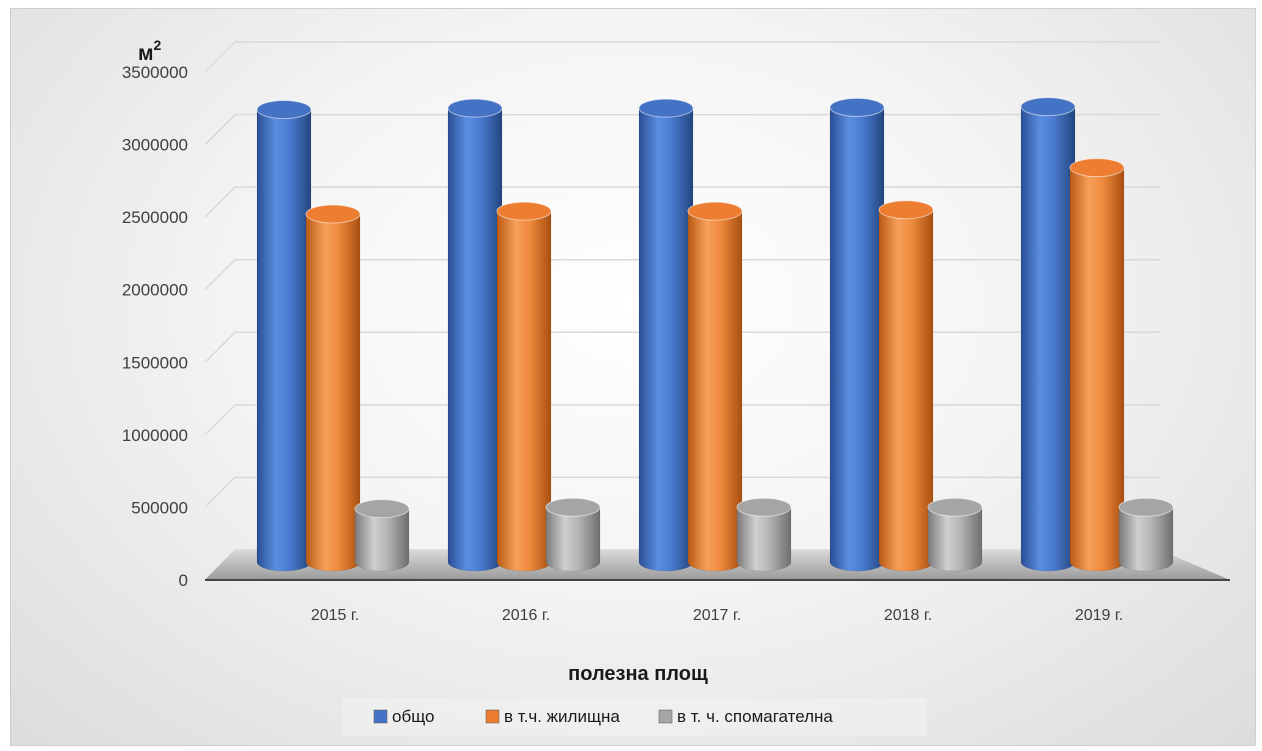 The height and width of the screenshot is (751, 1262). Describe the element at coordinates (150, 51) in the screenshot. I see `y-axis-unit: м2` at that location.